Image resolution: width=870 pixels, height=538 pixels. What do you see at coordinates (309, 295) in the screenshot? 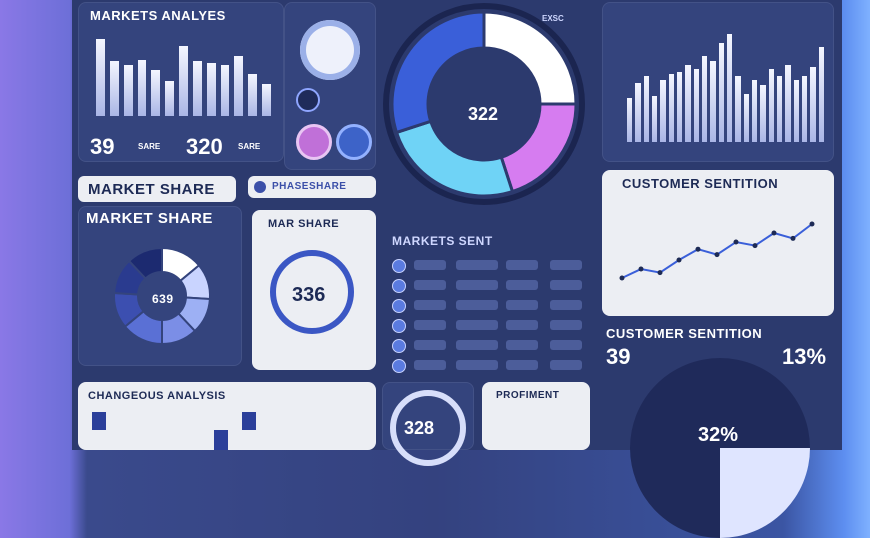
I see `share-gauge-value: 336` at bounding box center [309, 295].